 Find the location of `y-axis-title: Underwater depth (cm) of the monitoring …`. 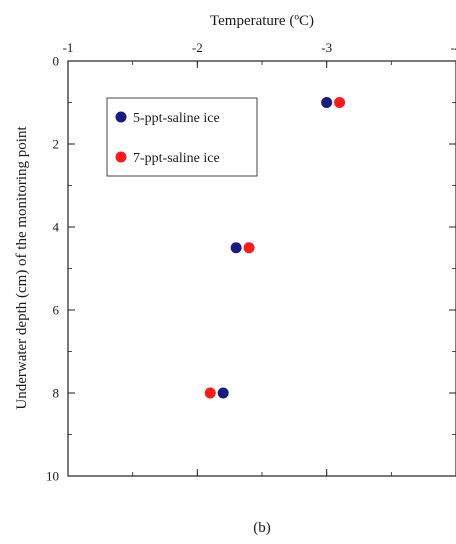

y-axis-title: Underwater depth (cm) of the monitoring … is located at coordinates (22, 268).